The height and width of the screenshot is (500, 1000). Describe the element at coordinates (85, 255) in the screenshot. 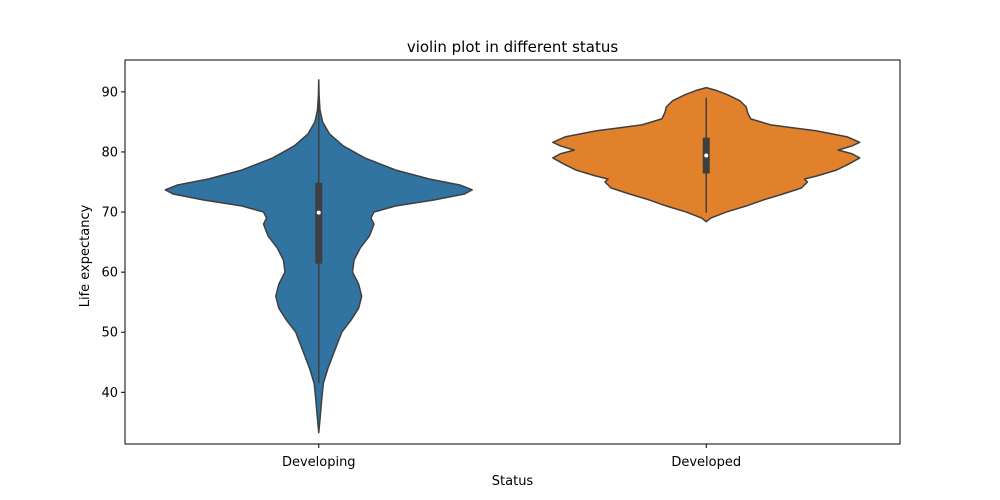

I see `y-axis-title: Life expectancy` at that location.